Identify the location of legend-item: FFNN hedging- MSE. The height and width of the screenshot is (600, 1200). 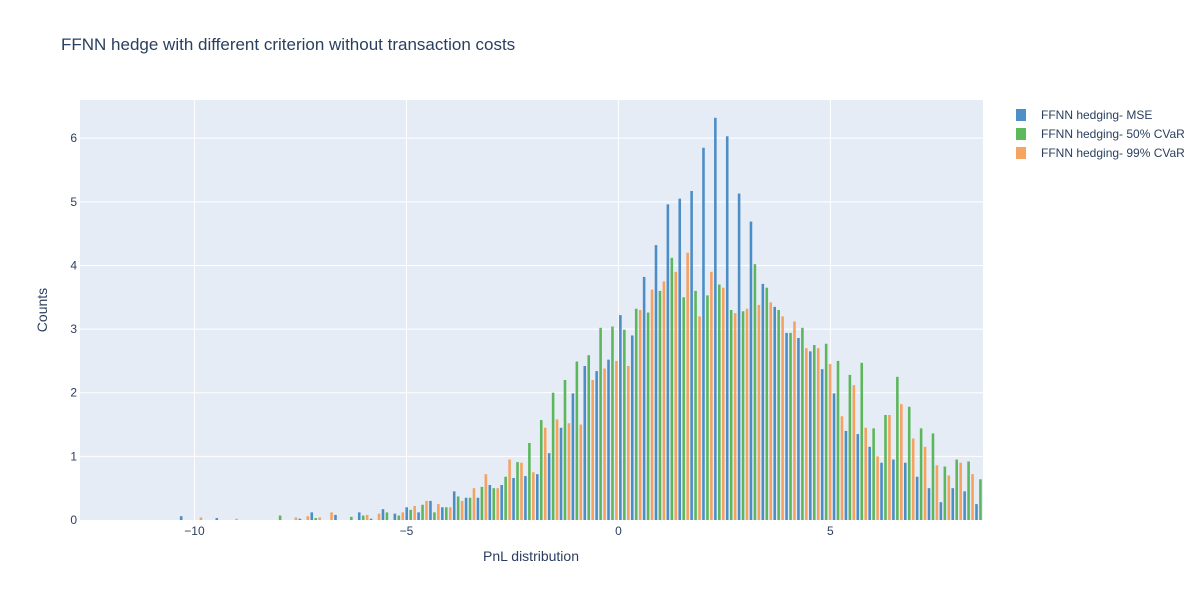
(1084, 115).